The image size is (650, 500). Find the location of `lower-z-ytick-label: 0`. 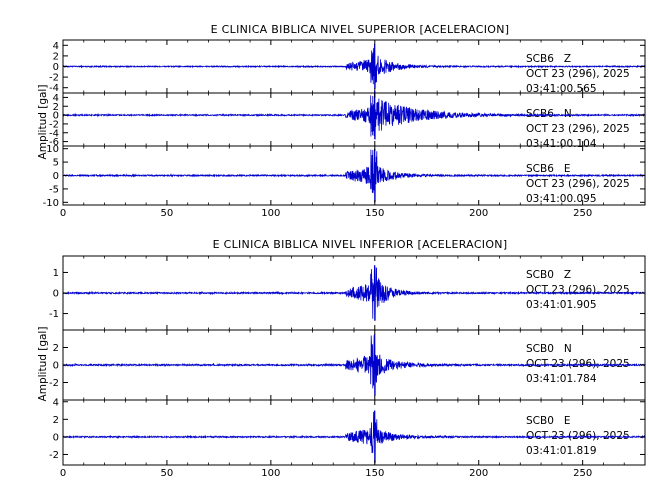

lower-z-ytick-label: 0 is located at coordinates (56, 294).